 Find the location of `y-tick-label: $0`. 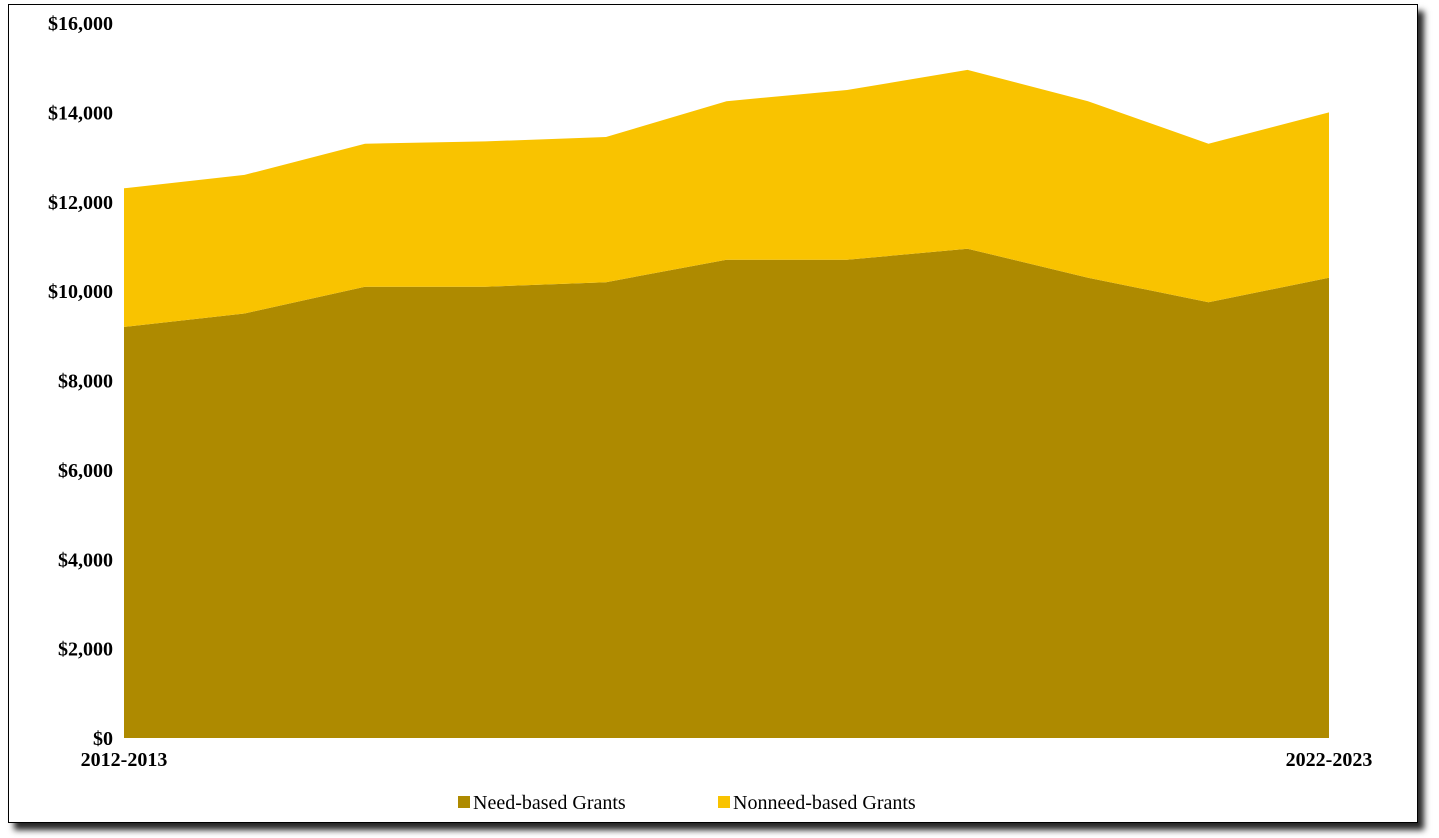

y-tick-label: $0 is located at coordinates (103, 739).